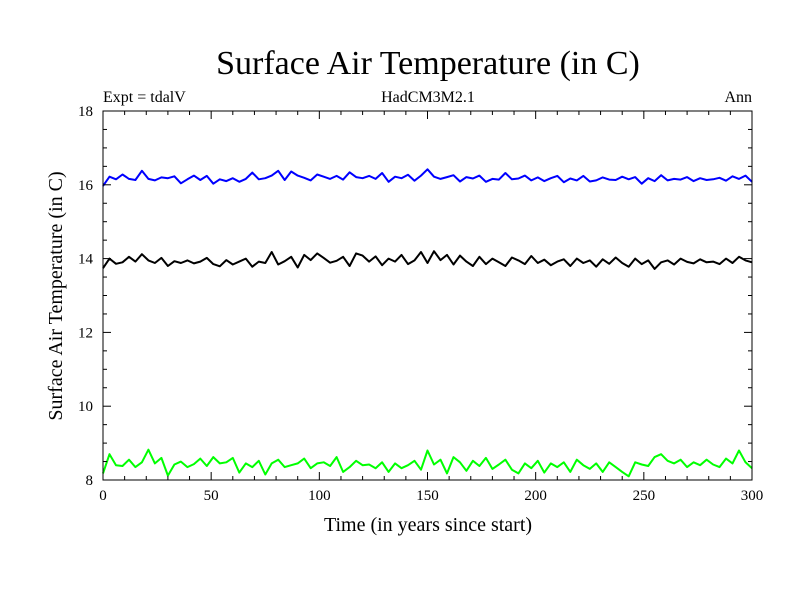  I want to click on x-tick-label: 250, so click(644, 496).